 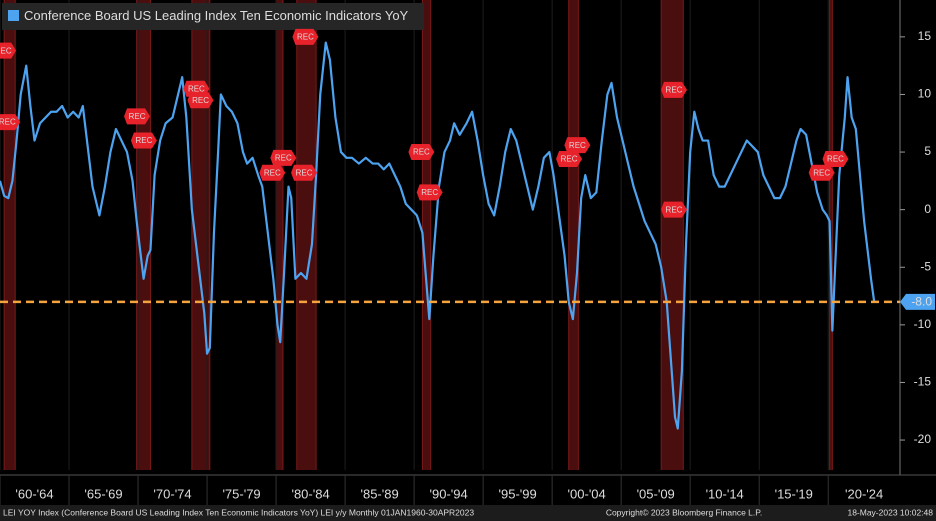 What do you see at coordinates (927, 209) in the screenshot?
I see `y-tick-label: 0` at bounding box center [927, 209].